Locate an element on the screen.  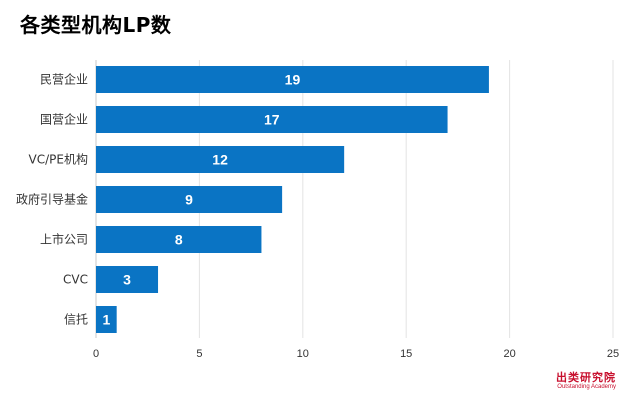
category-label: CVC is located at coordinates (75, 280).